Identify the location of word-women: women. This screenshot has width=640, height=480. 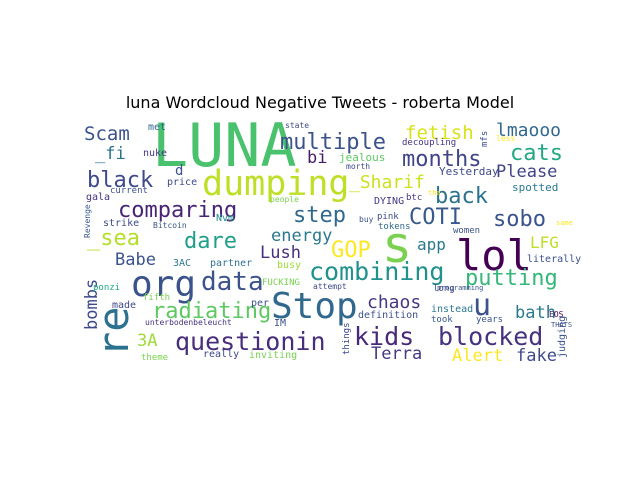
(466, 231).